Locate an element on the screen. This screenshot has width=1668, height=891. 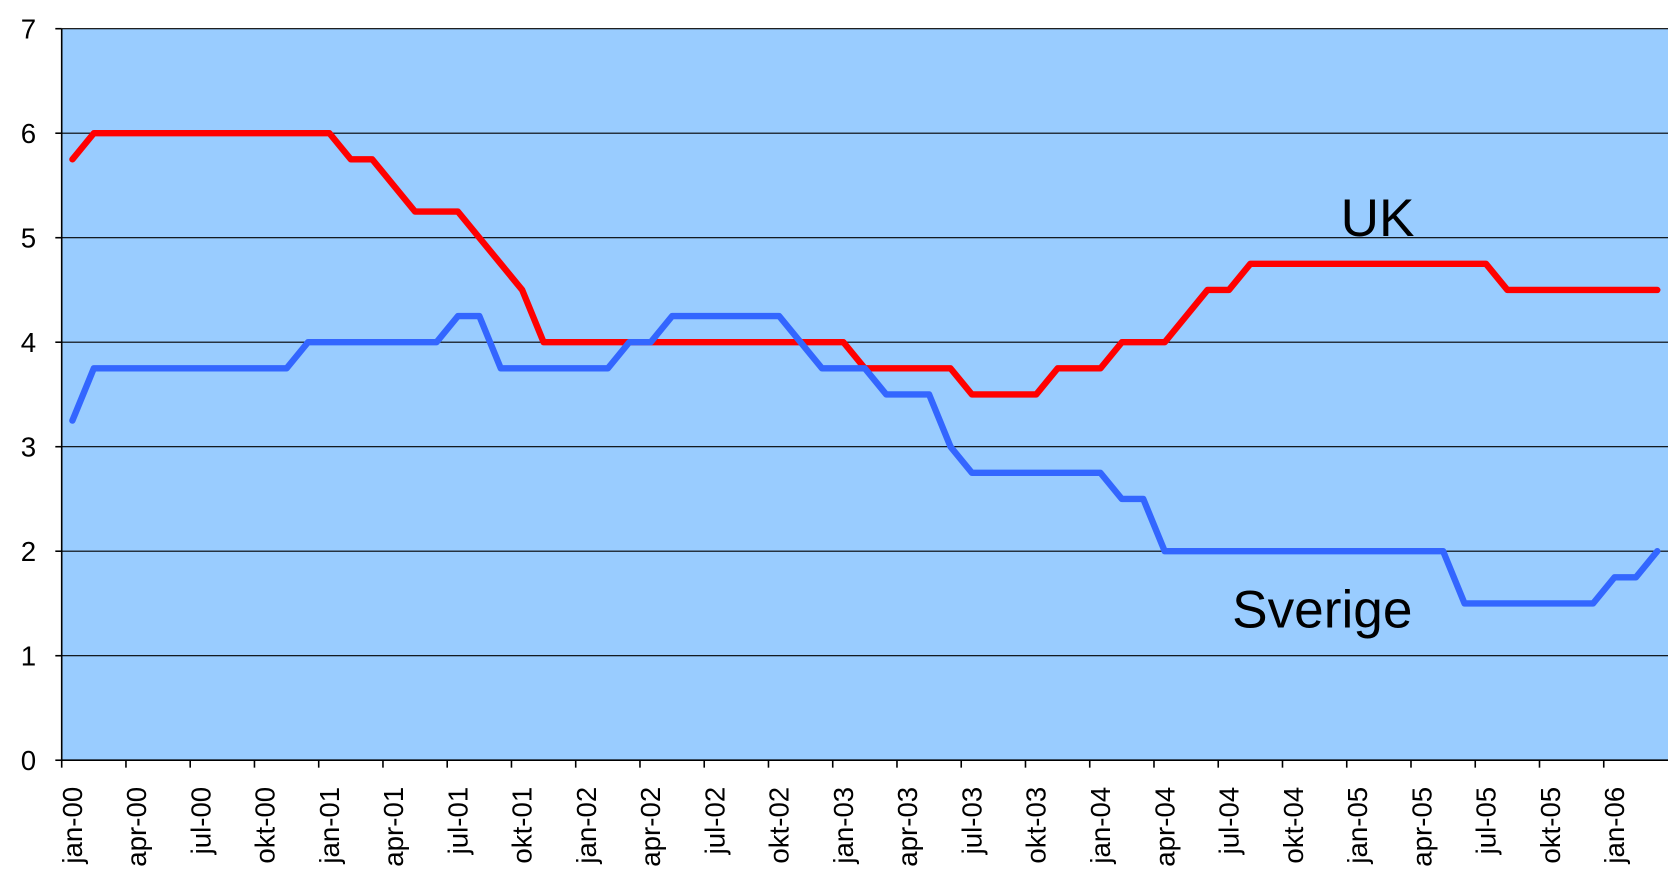
x-tick-label: jul-01 is located at coordinates (457, 821).